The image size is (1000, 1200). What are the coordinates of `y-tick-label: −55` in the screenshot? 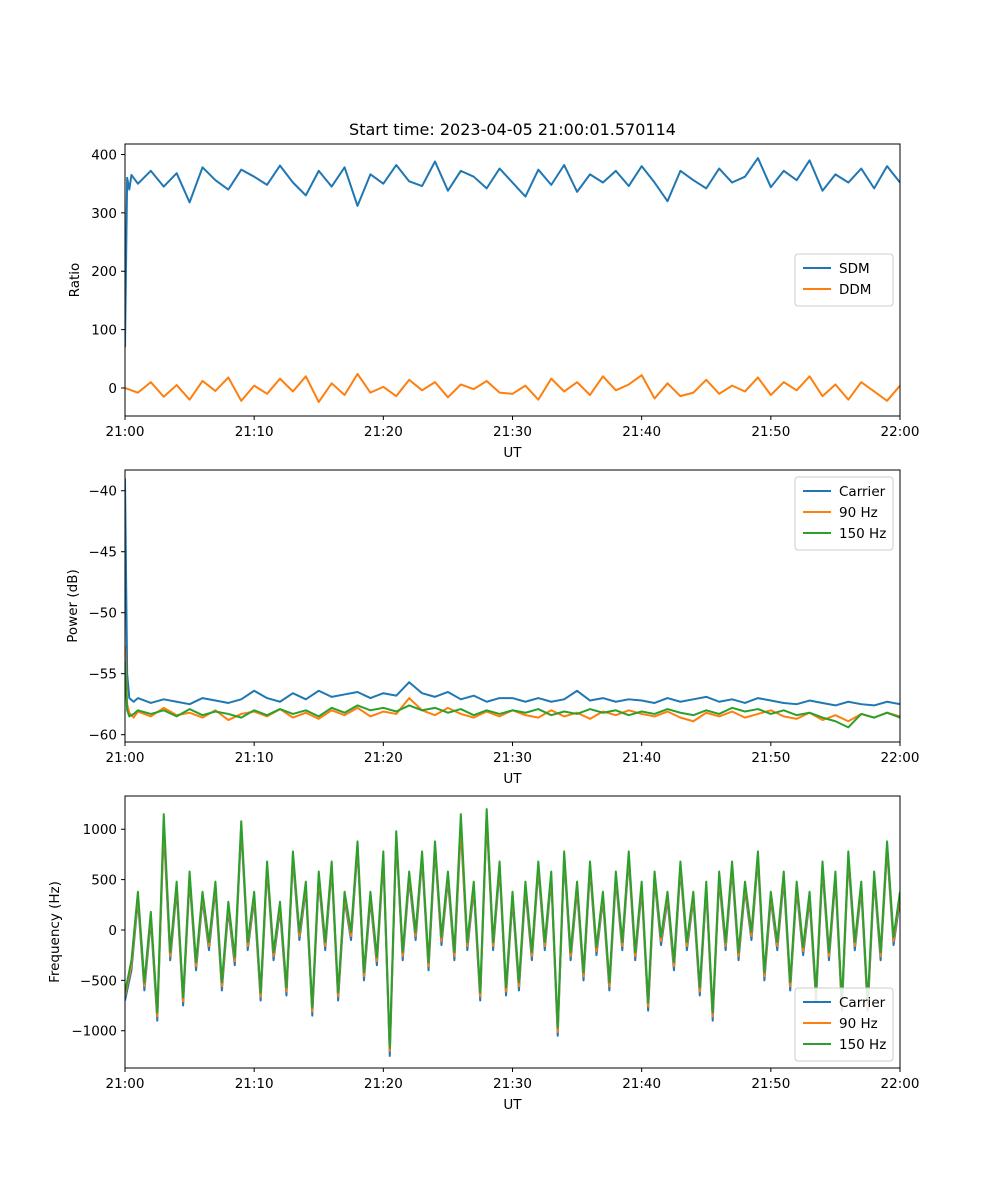 It's located at (103, 675).